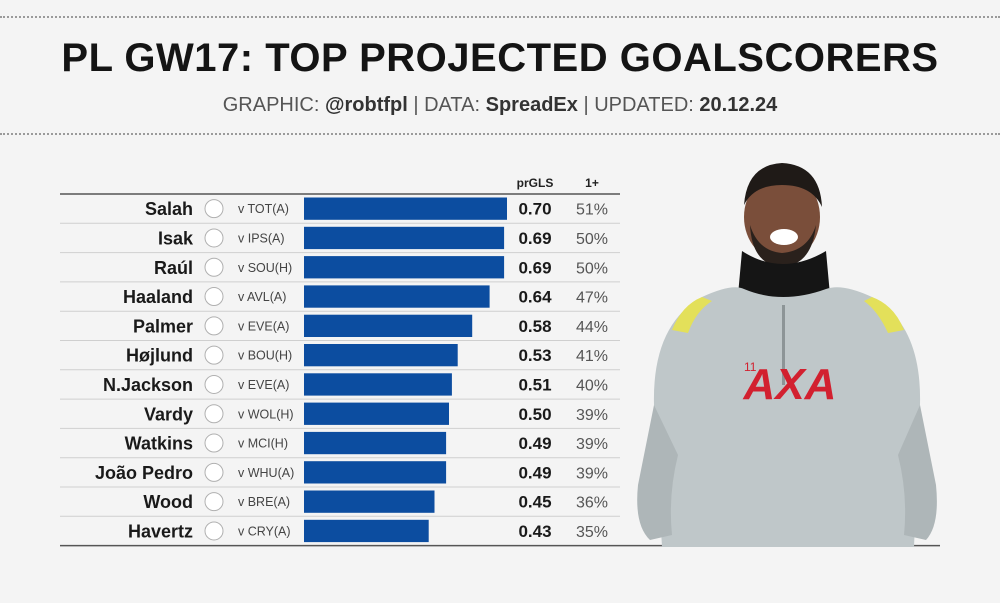 The width and height of the screenshot is (1000, 603). Describe the element at coordinates (144, 473) in the screenshot. I see `player-name: João Pedro` at that location.